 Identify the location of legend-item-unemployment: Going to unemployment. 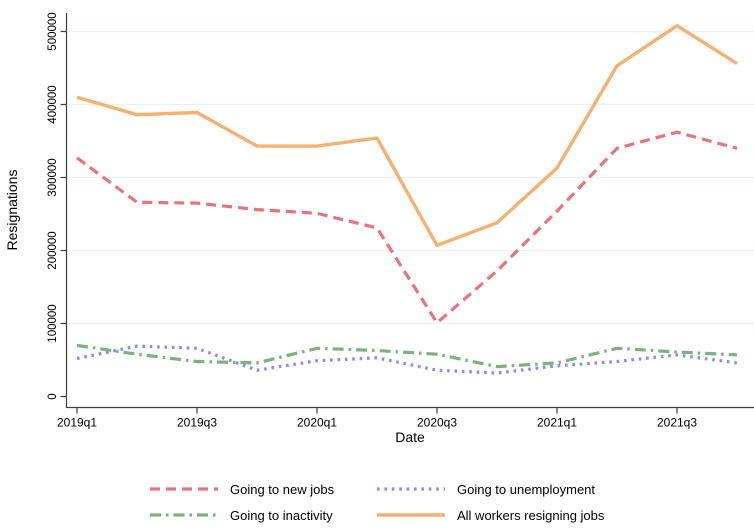
(485, 489).